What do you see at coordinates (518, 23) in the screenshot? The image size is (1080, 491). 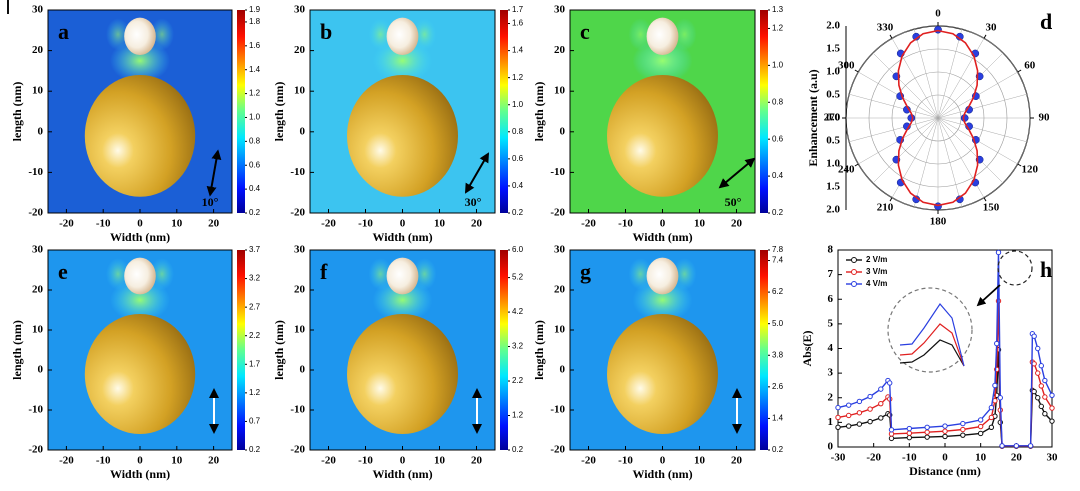 I see `colorbar-tick-label: 1.6` at bounding box center [518, 23].